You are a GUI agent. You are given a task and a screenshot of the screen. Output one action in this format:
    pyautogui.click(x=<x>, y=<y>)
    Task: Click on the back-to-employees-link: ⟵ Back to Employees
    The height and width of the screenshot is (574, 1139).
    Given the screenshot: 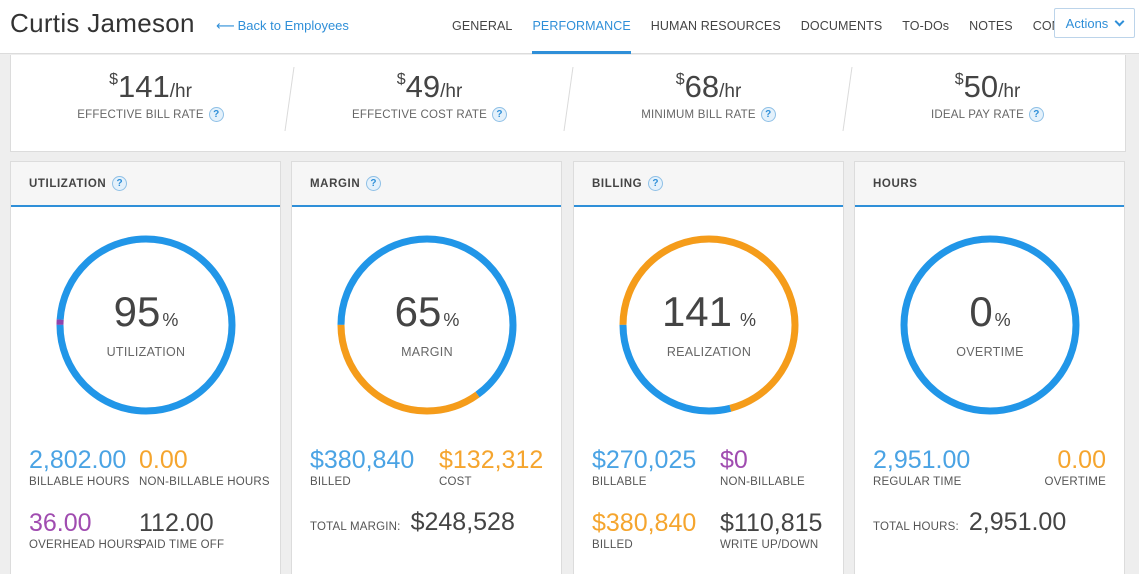 What is the action you would take?
    pyautogui.click(x=282, y=26)
    